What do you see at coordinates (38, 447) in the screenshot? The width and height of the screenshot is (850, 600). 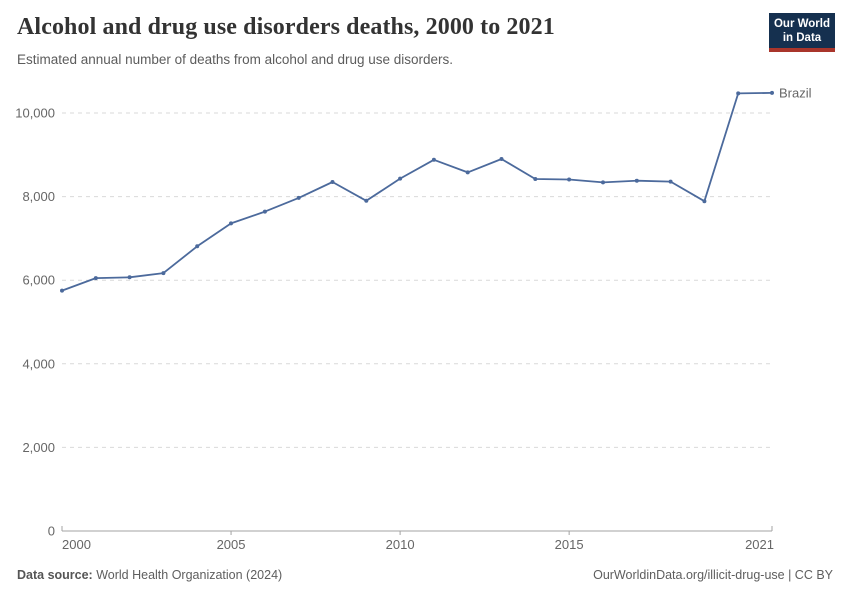 I see `y-axis-tick-label: 2,000` at bounding box center [38, 447].